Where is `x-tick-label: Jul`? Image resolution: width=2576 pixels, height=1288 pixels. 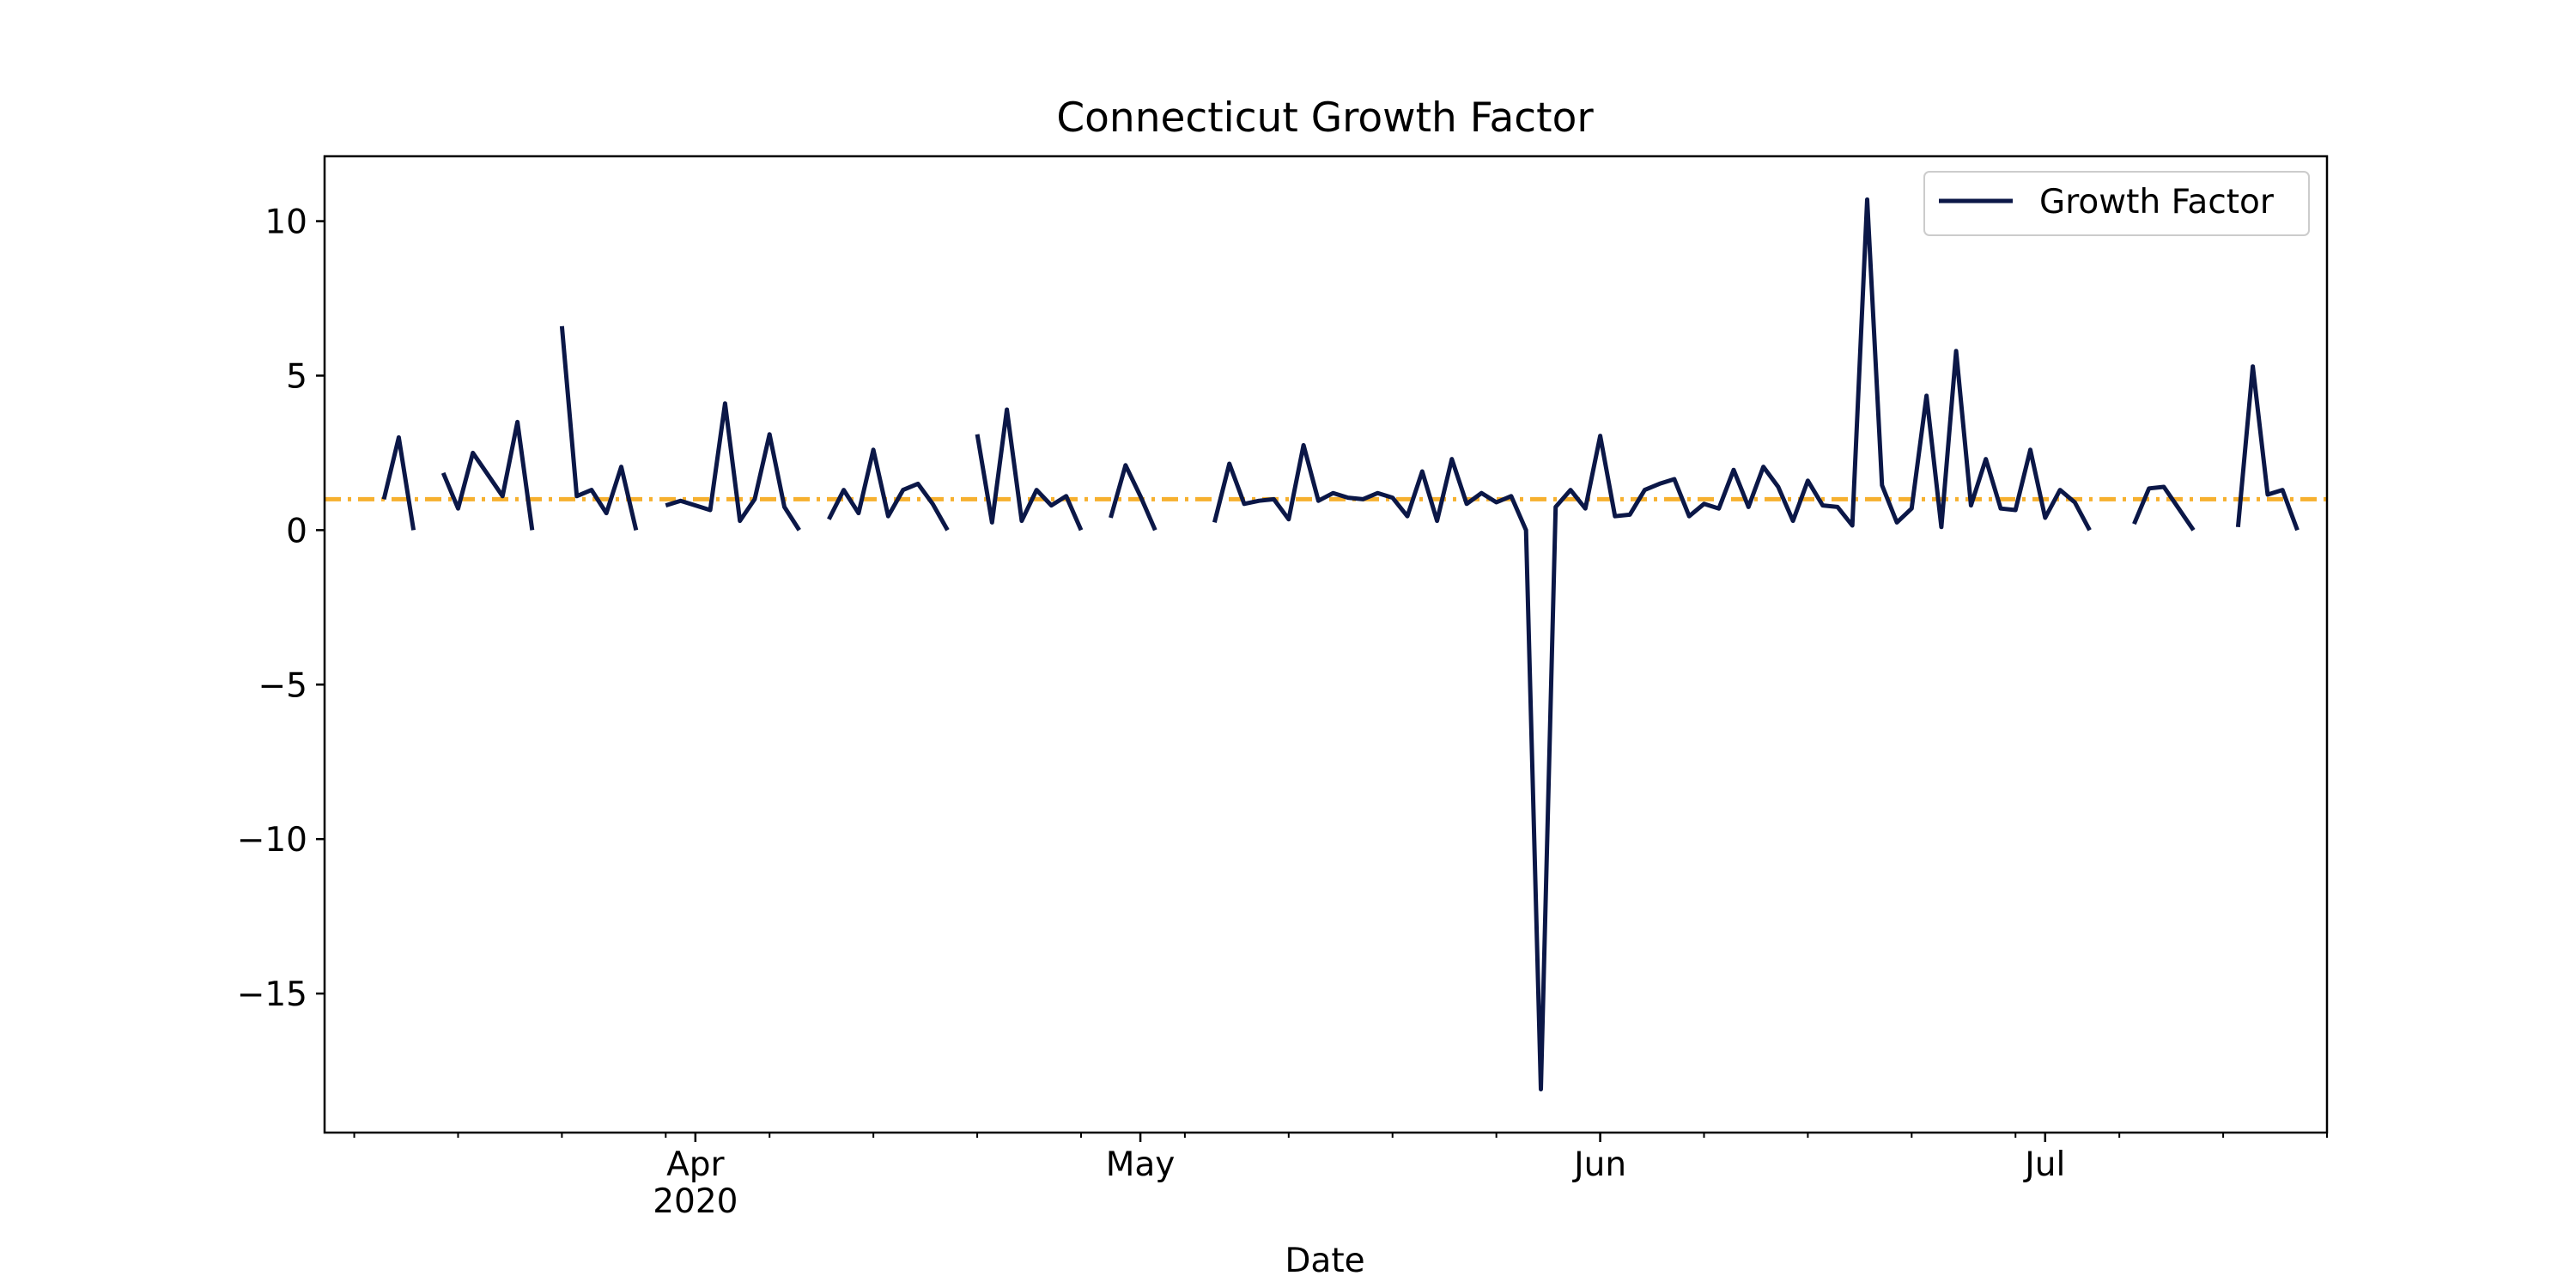
x-tick-label: Jul is located at coordinates (2043, 1164).